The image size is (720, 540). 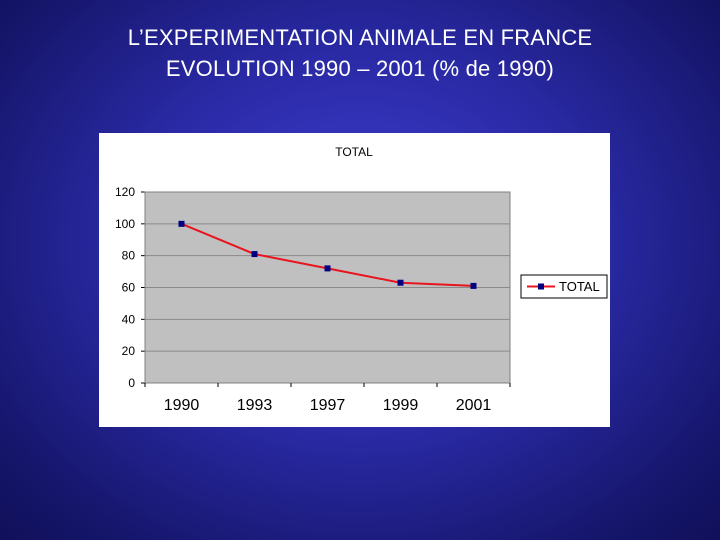 I want to click on y-tick-label: 0, so click(x=131, y=383).